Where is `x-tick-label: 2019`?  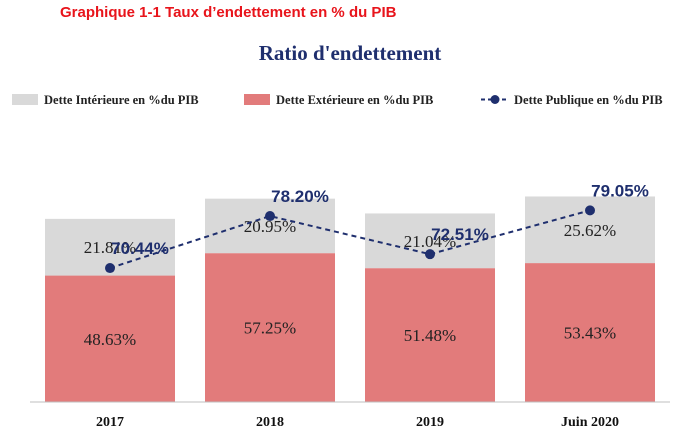 x-tick-label: 2019 is located at coordinates (430, 422).